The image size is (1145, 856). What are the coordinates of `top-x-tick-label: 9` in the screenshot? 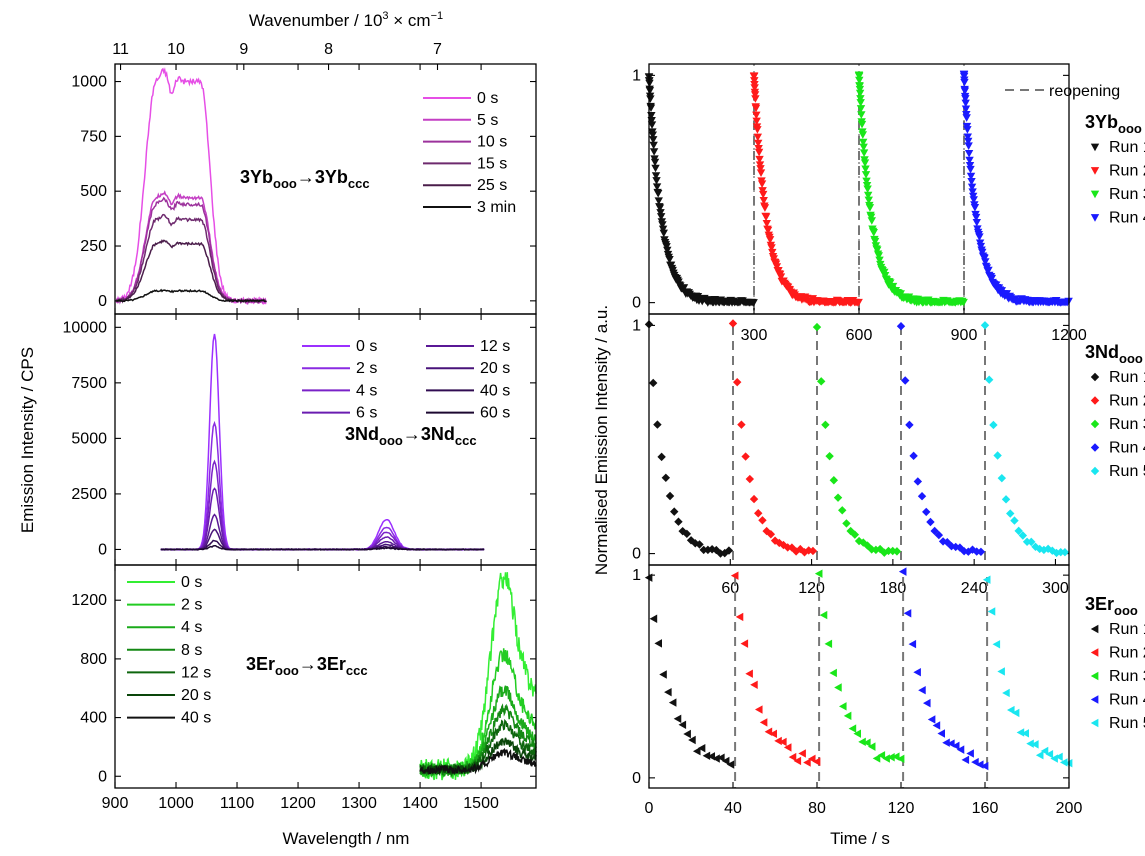 It's located at (243, 49).